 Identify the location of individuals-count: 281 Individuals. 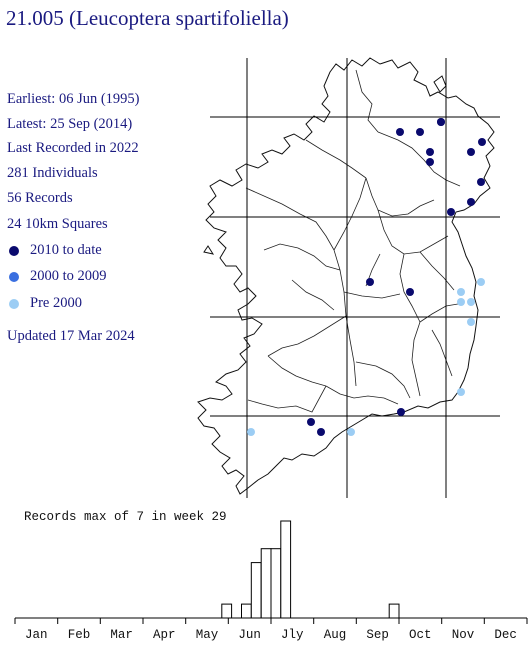
(52, 173).